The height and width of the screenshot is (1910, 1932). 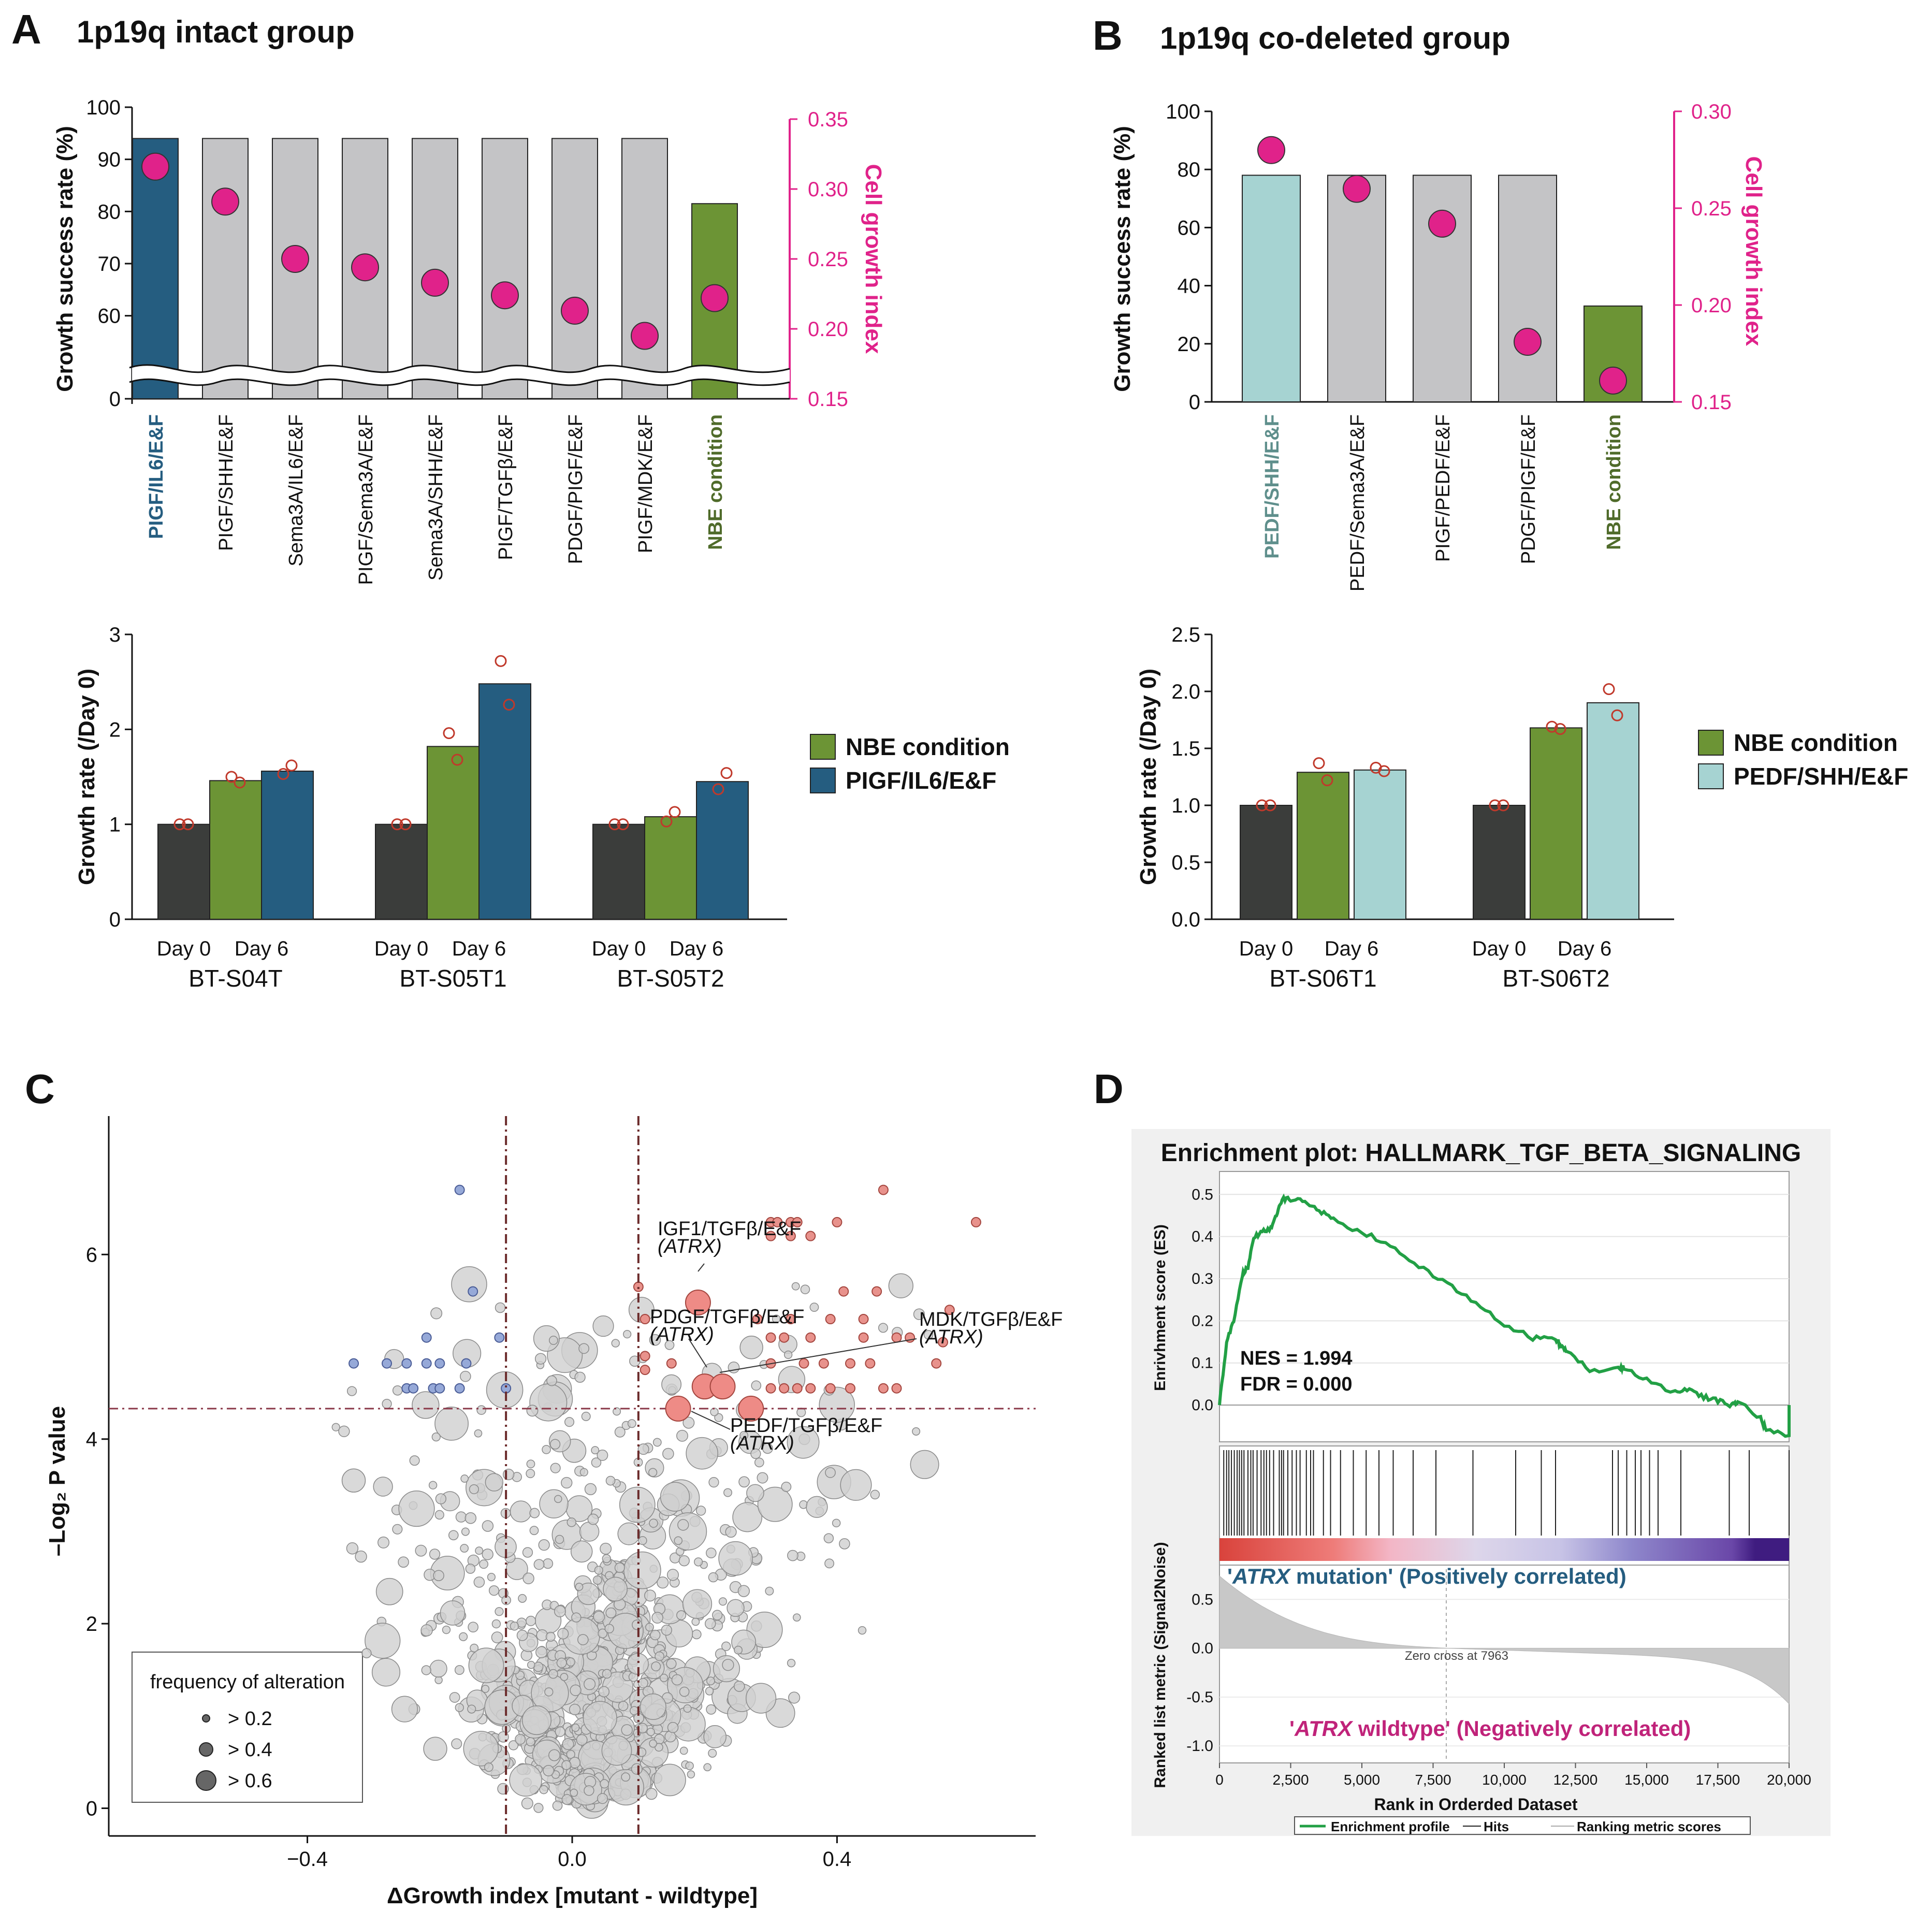 What do you see at coordinates (1390, 1826) in the screenshot?
I see `legend-es-label: Enrichment profile` at bounding box center [1390, 1826].